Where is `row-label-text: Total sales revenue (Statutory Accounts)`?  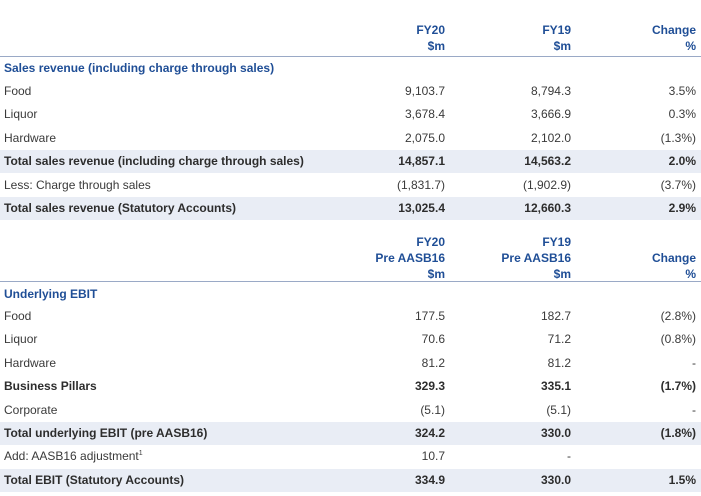 row-label-text: Total sales revenue (Statutory Accounts) is located at coordinates (120, 208).